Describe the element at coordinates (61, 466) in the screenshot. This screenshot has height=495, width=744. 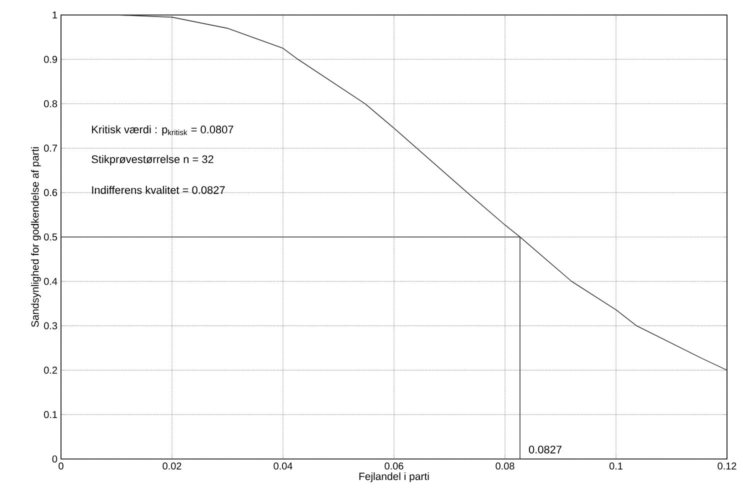
I see `x-tick-label: 0` at that location.